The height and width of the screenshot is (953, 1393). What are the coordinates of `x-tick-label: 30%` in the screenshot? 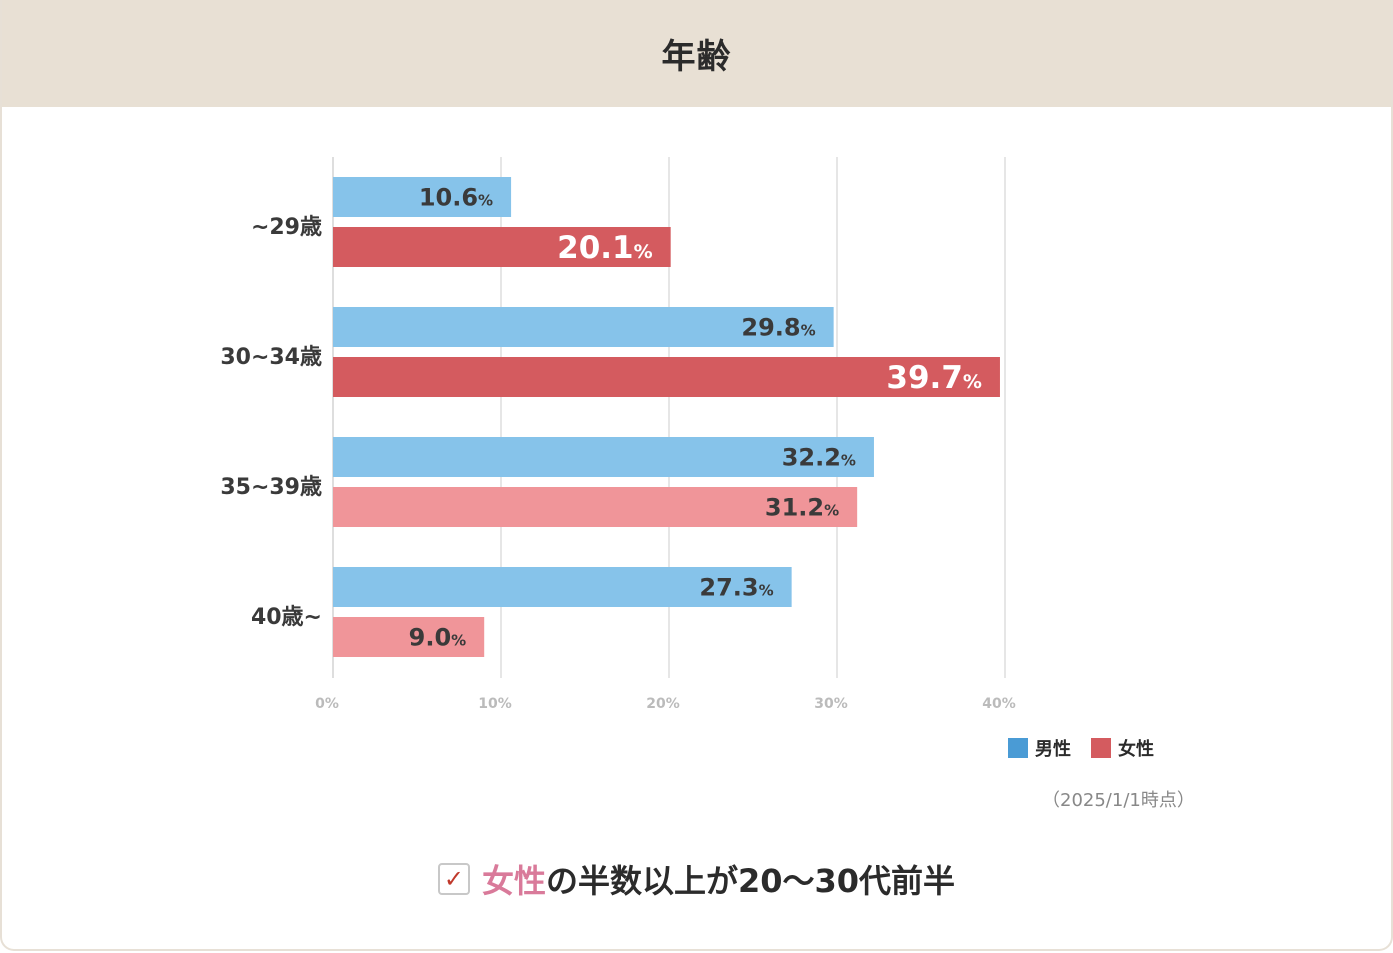 It's located at (831, 704).